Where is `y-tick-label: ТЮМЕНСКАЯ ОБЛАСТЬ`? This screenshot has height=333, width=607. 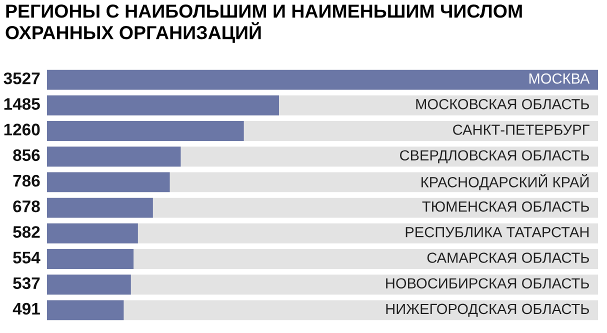 y-tick-label: ТЮМЕНСКАЯ ОБЛАСТЬ is located at coordinates (505, 206).